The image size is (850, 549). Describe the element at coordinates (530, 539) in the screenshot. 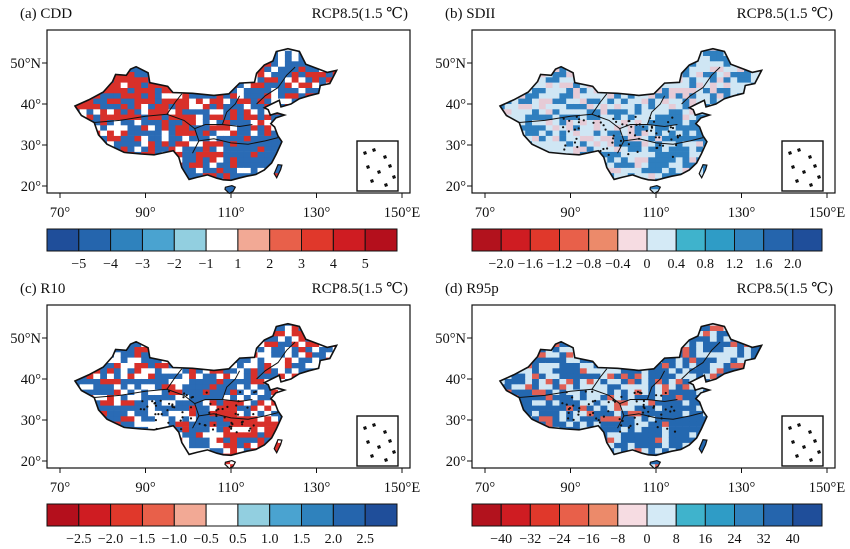

I see `colorbar-label: −32` at that location.